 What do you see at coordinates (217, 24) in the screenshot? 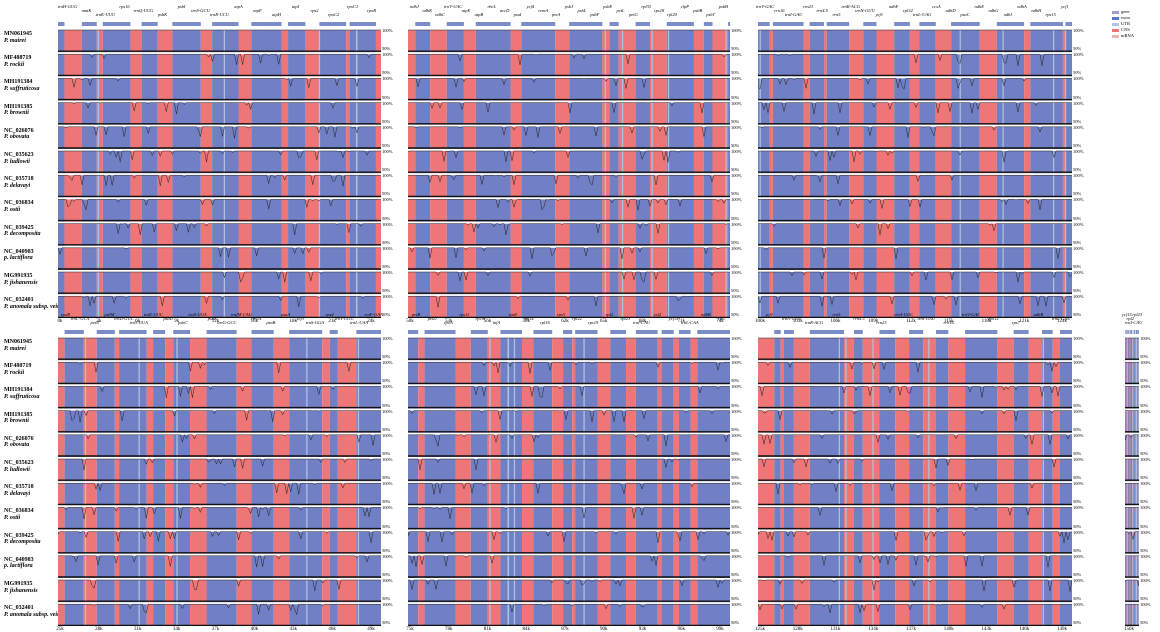
I see `gene-annotation-track` at bounding box center [217, 24].